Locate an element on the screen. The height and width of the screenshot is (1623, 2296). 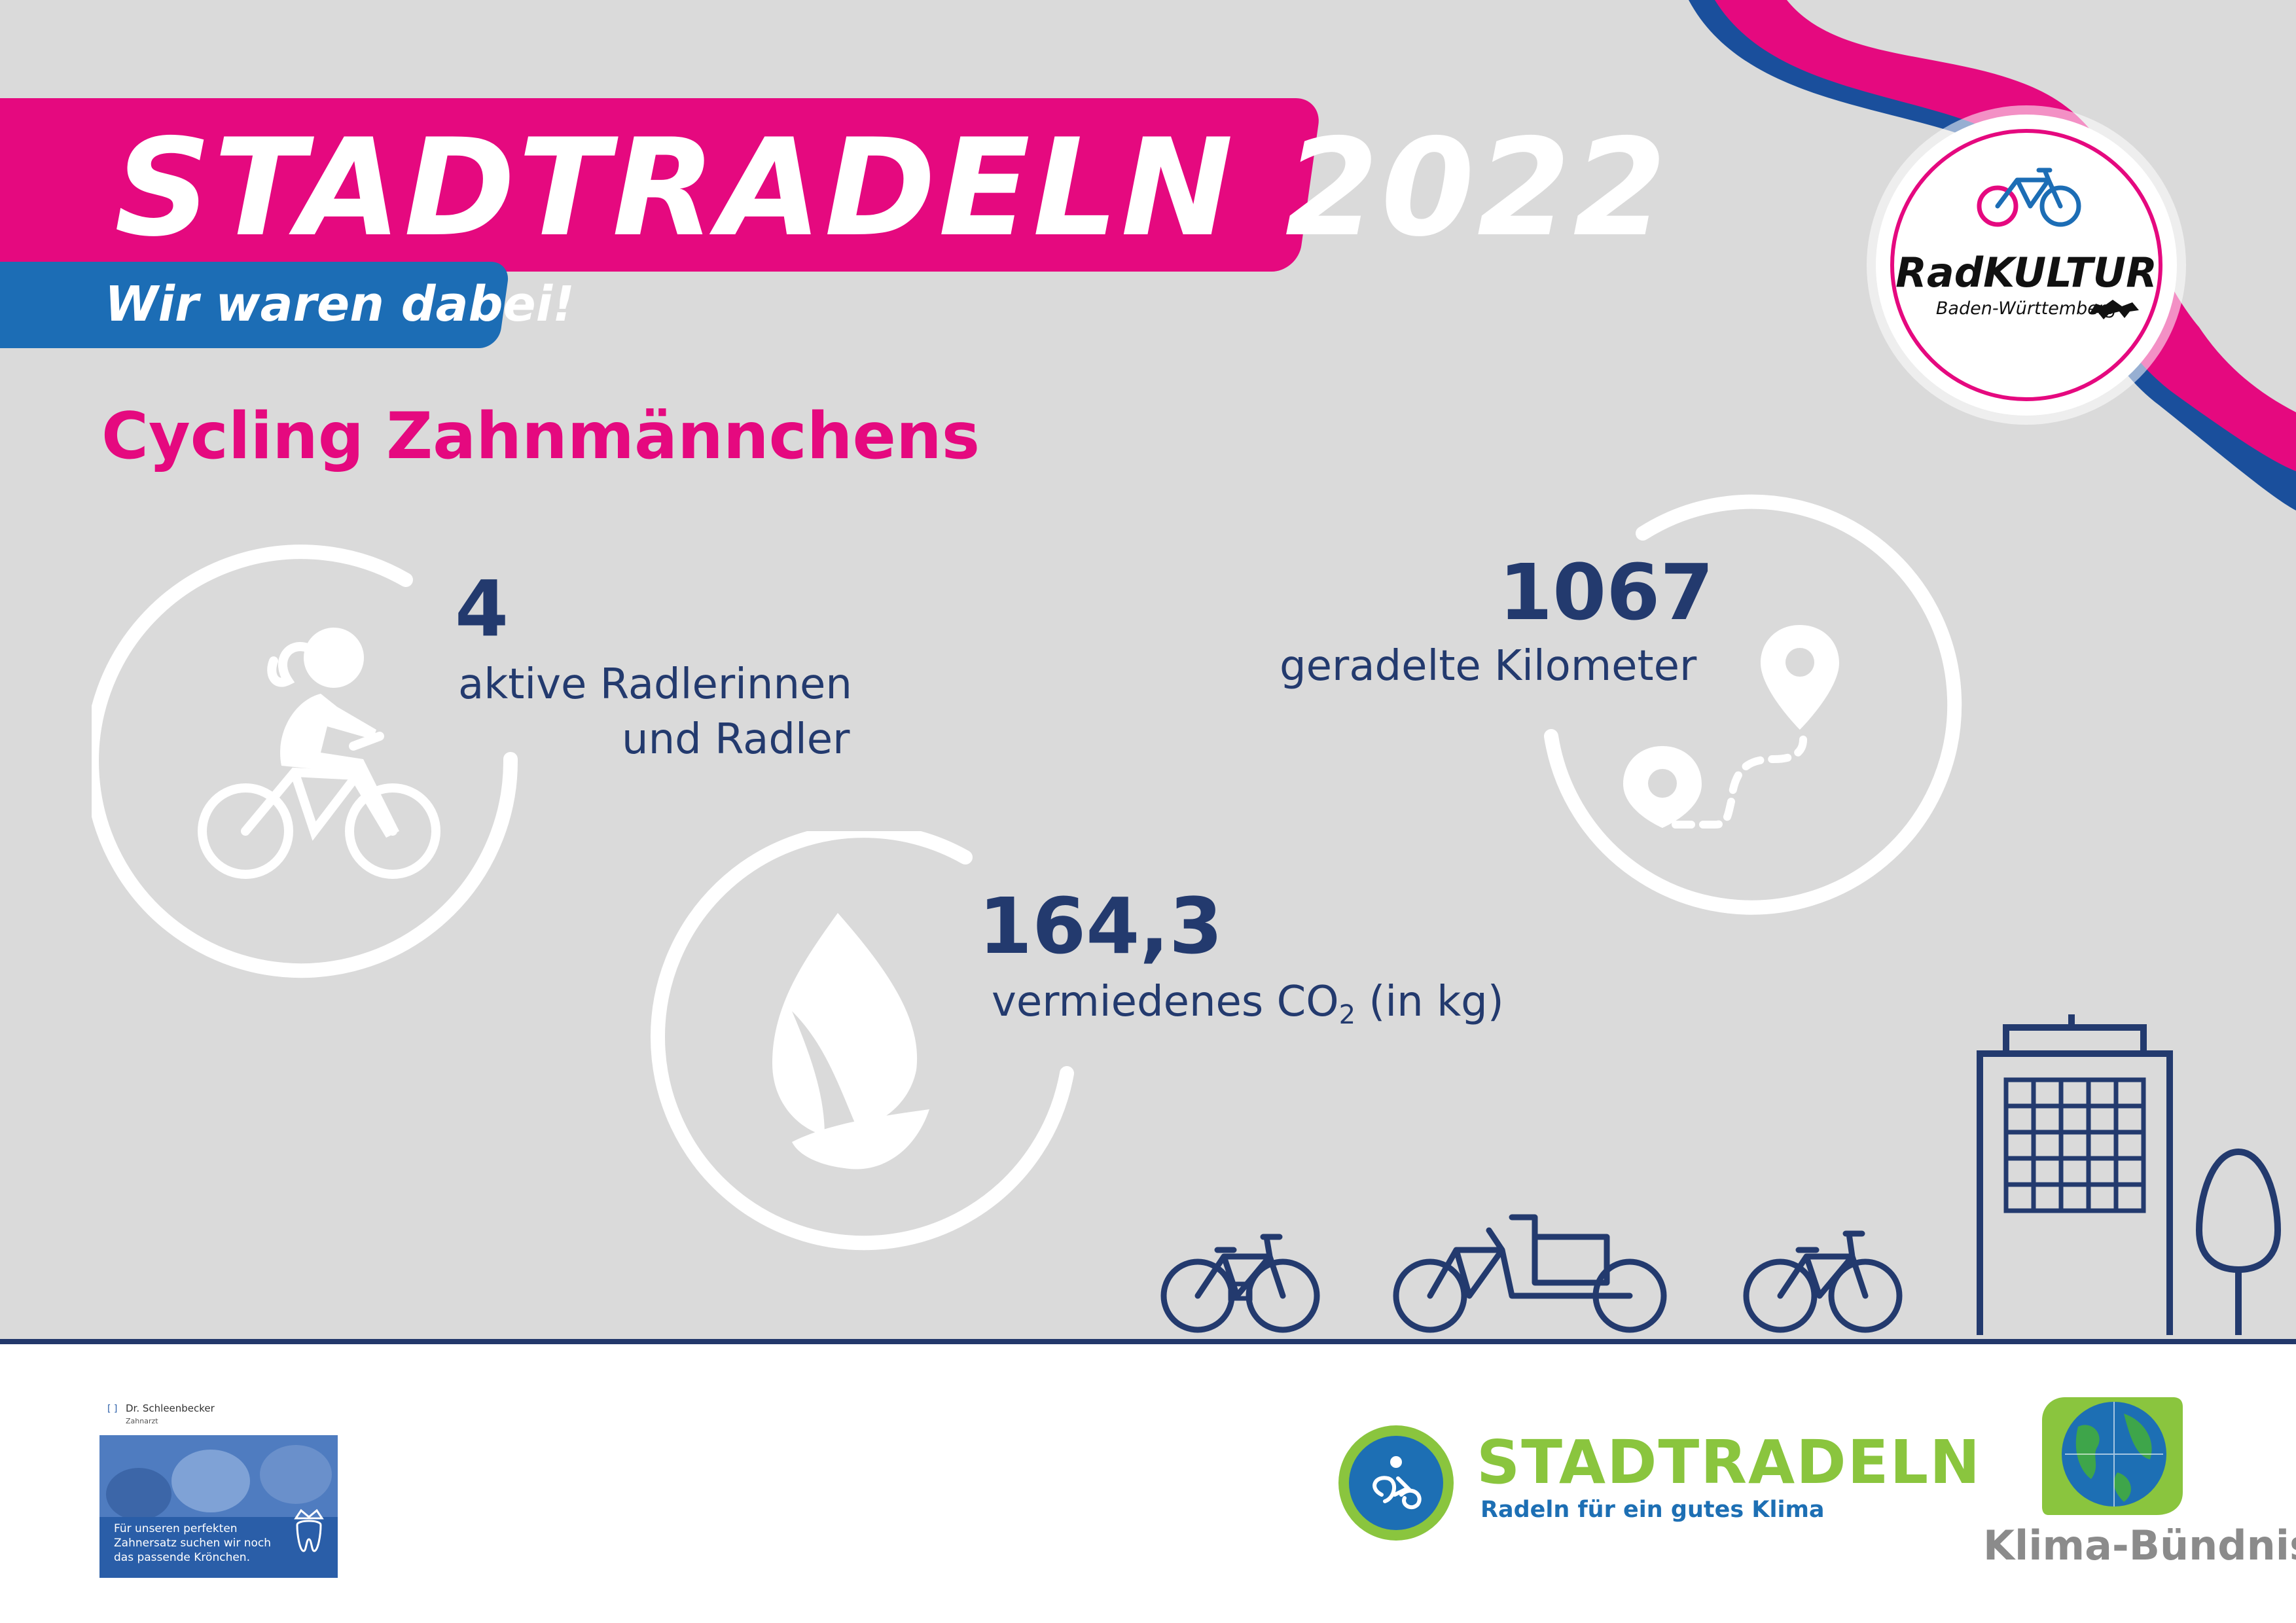
sponsor-role: Zahnarzt is located at coordinates (142, 1421).